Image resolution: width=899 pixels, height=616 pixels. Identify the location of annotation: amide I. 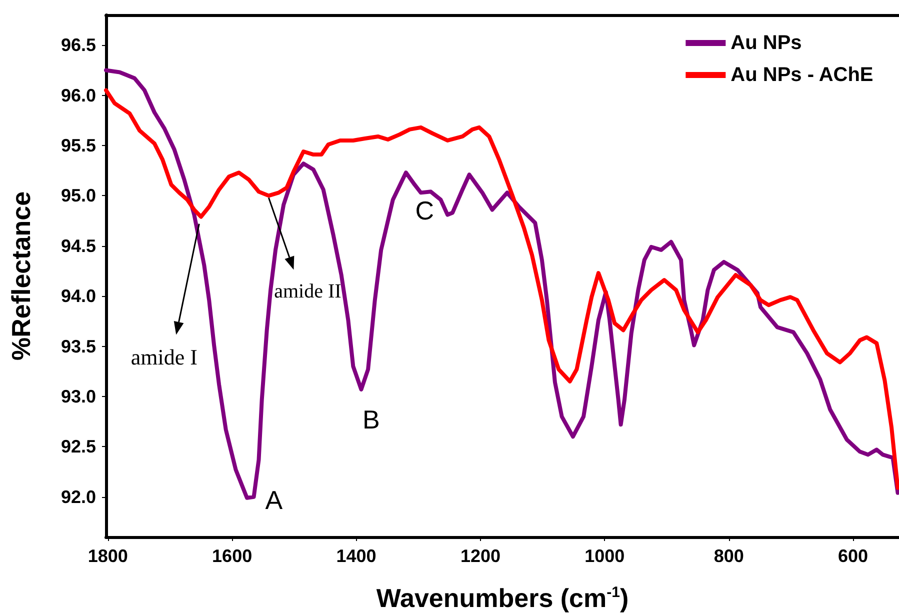
(164, 357).